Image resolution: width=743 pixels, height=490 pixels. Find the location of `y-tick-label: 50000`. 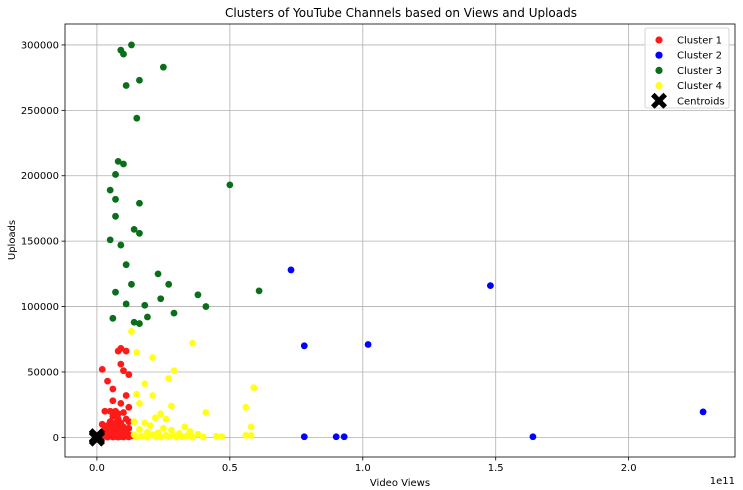

y-tick-label: 50000 is located at coordinates (43, 372).